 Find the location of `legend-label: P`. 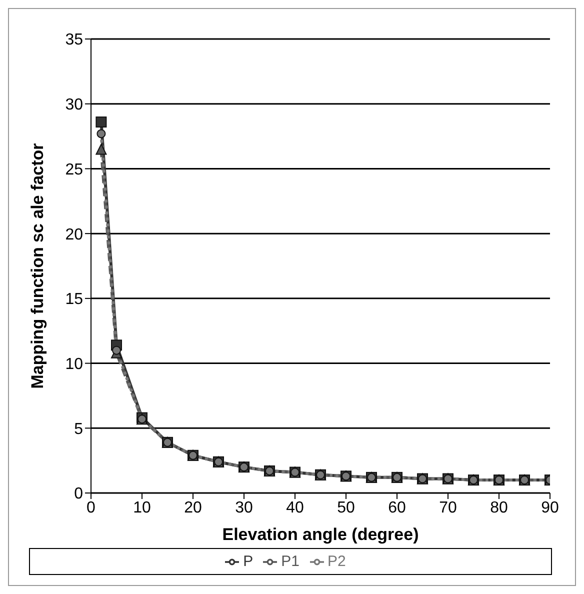

legend-label: P is located at coordinates (248, 561).